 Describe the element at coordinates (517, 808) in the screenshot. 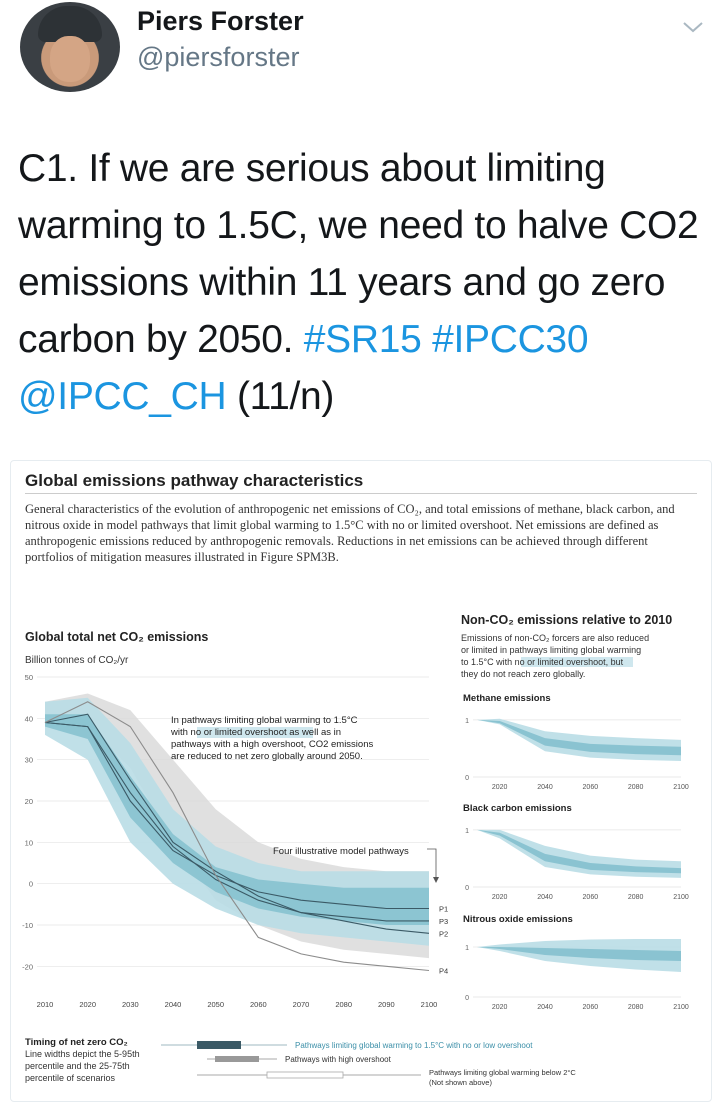

I see `black-carbon-title: Black carbon emissions` at that location.